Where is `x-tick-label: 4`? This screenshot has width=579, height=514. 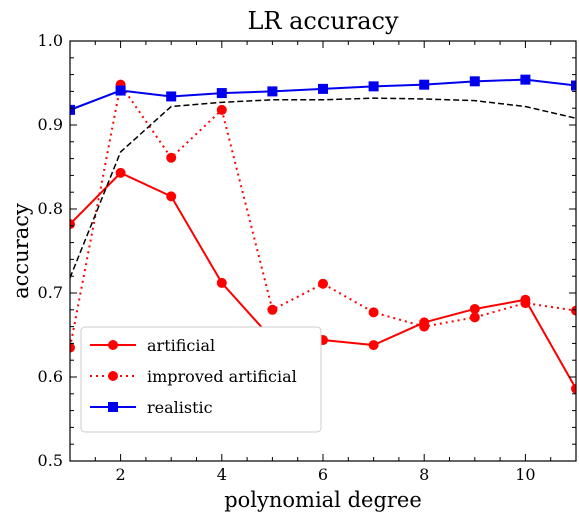 x-tick-label: 4 is located at coordinates (222, 474).